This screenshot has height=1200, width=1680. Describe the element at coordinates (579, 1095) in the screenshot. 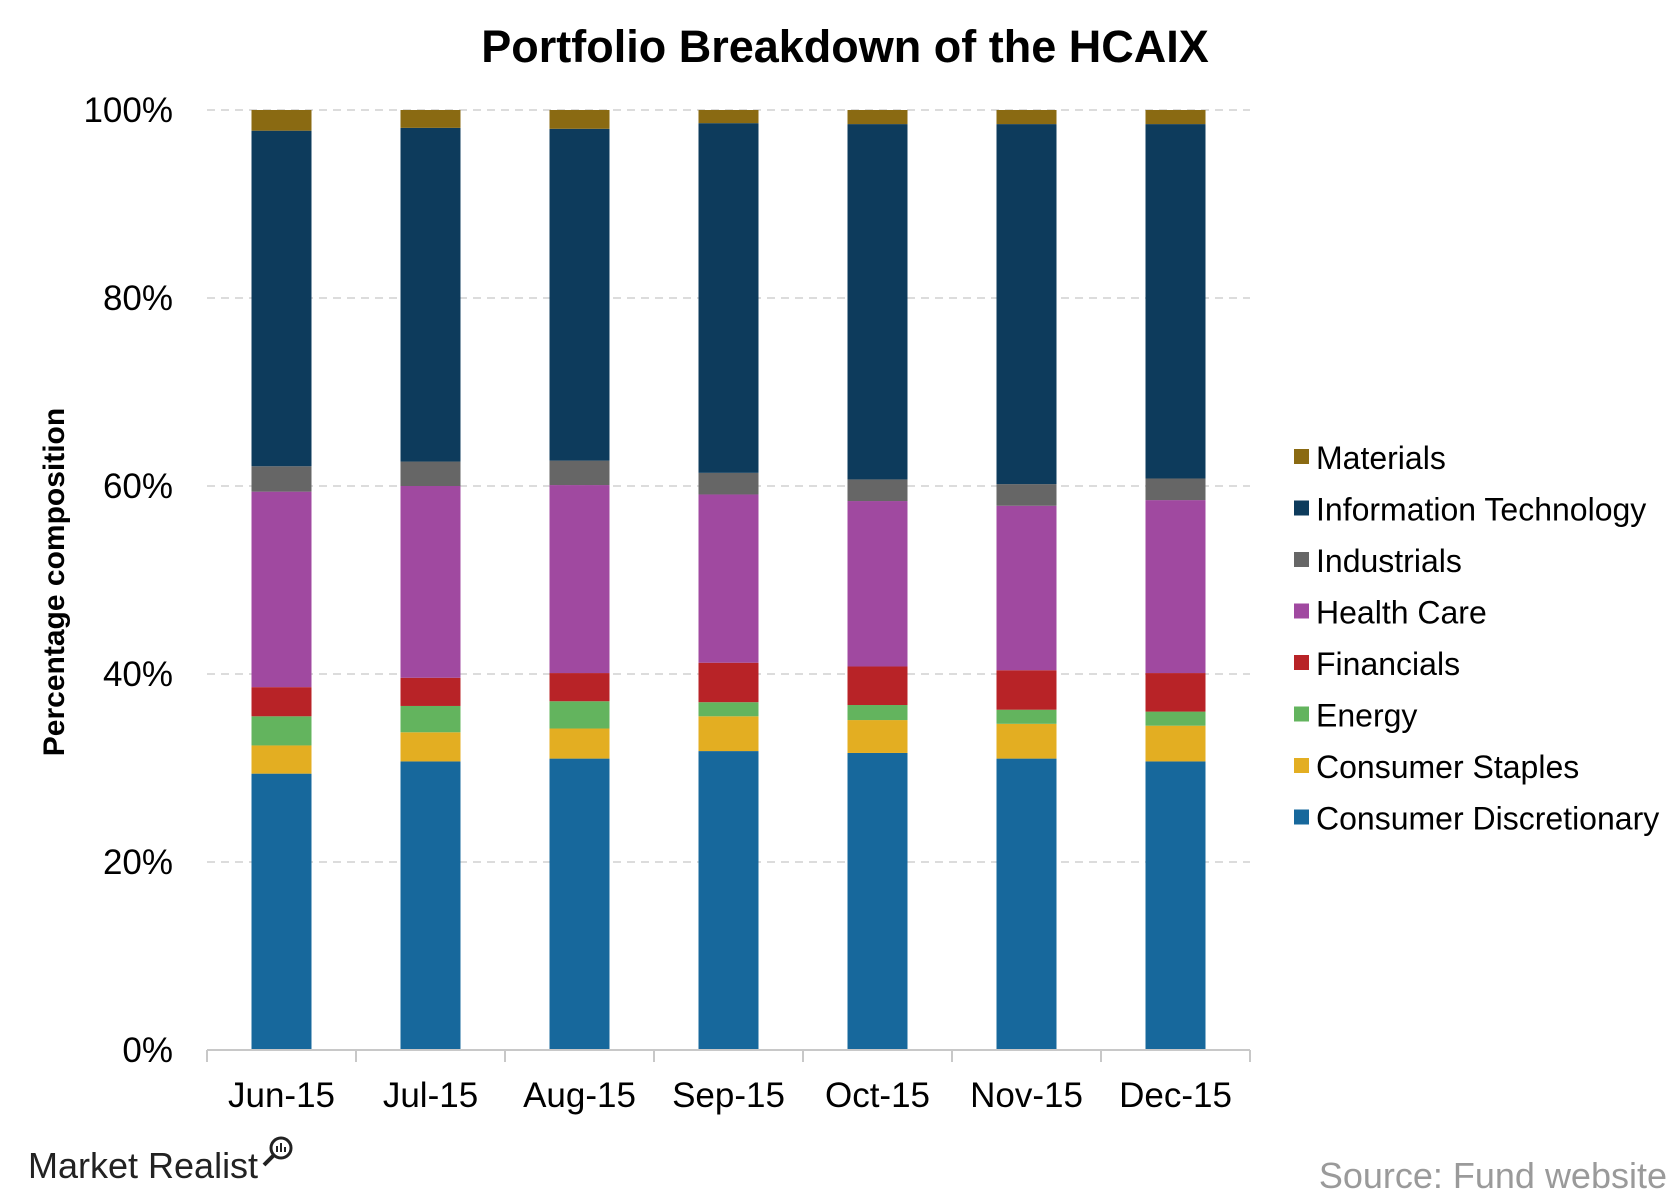

I see `x-tick-label: Aug-15` at that location.